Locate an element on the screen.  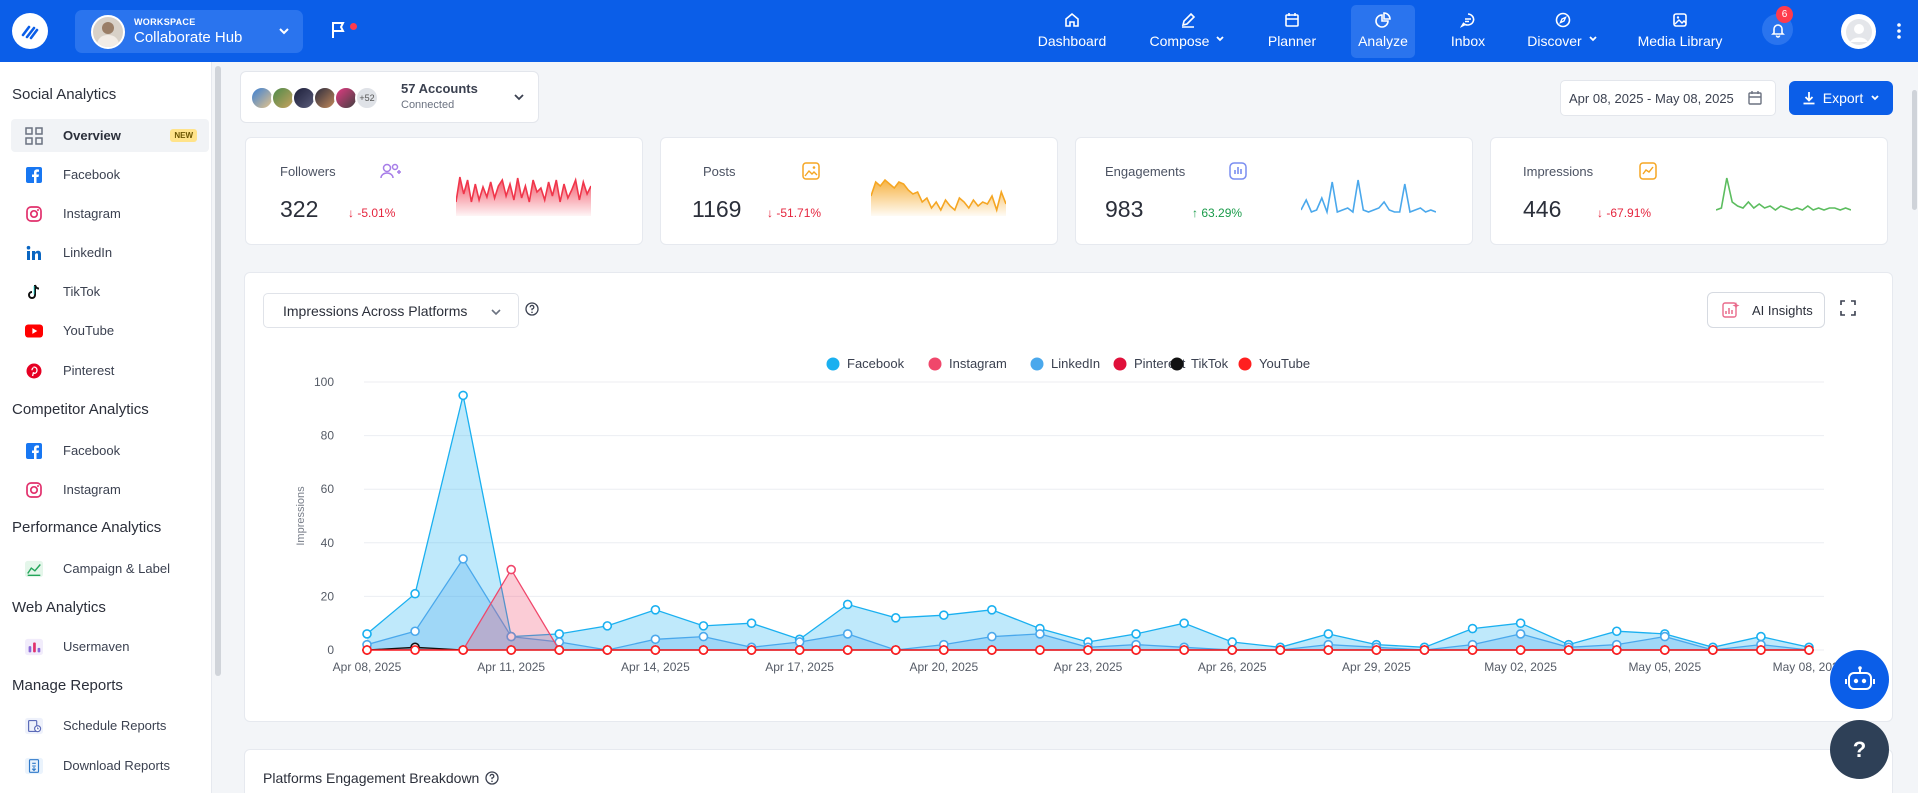
sidebar-item-download-reports: Download Reports is located at coordinates (110, 765).